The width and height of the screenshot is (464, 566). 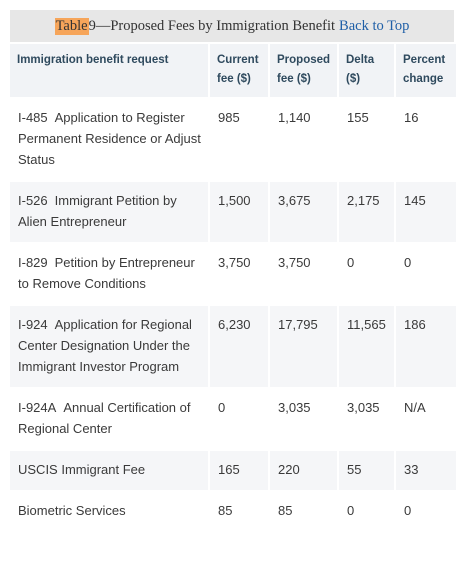 What do you see at coordinates (426, 470) in the screenshot?
I see `percent-change-cell: 33` at bounding box center [426, 470].